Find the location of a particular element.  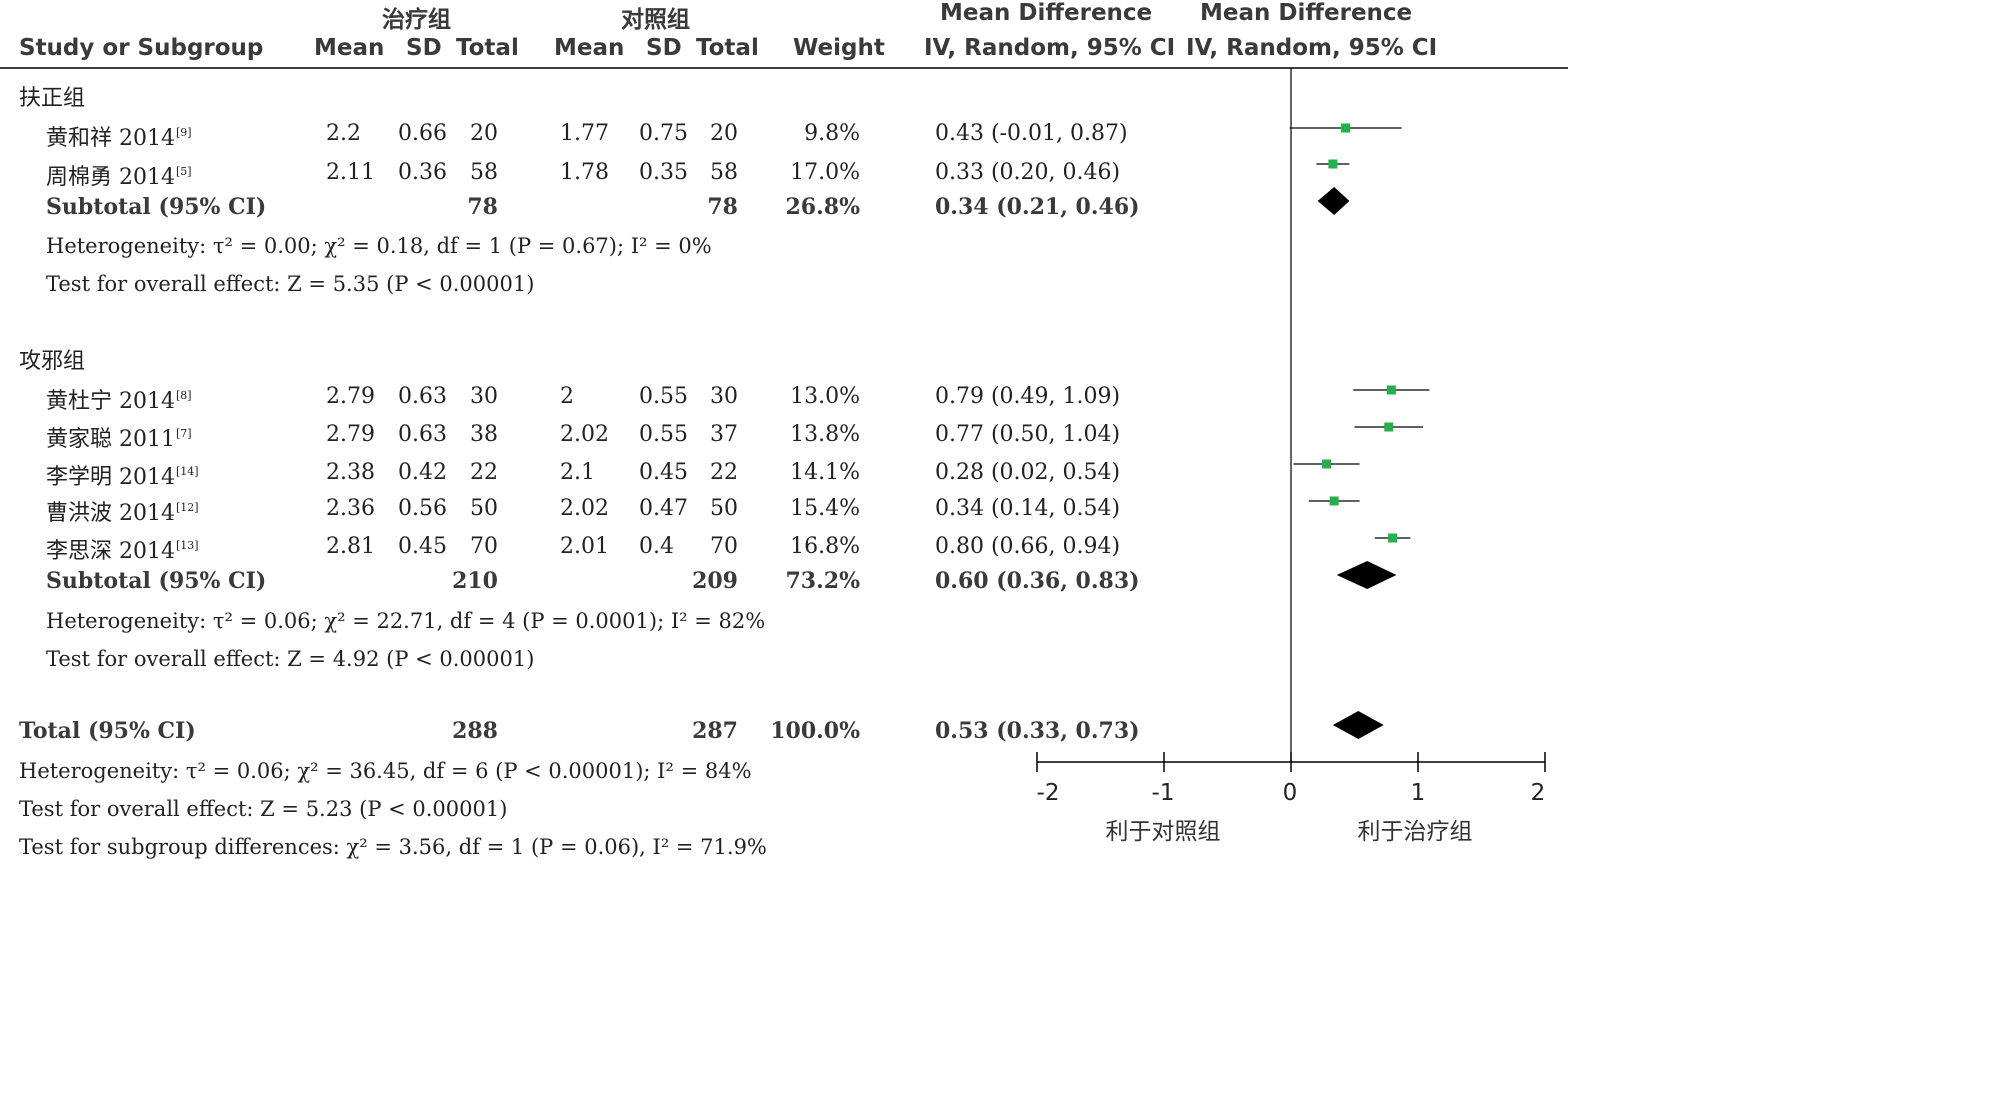

study-name: 黄家聪 2011[7] is located at coordinates (119, 439).